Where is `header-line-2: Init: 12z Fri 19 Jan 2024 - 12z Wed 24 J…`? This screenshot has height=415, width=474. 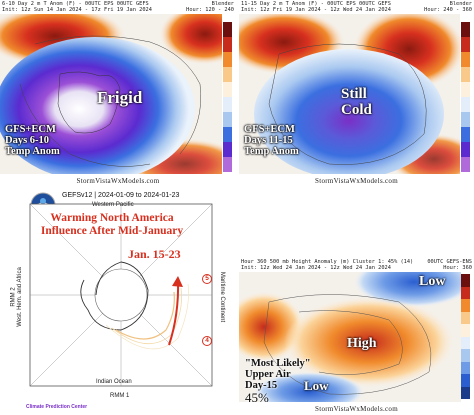
header-line-2: Init: 12z Fri 19 Jan 2024 - 12z Wed 24 J… is located at coordinates (316, 10).